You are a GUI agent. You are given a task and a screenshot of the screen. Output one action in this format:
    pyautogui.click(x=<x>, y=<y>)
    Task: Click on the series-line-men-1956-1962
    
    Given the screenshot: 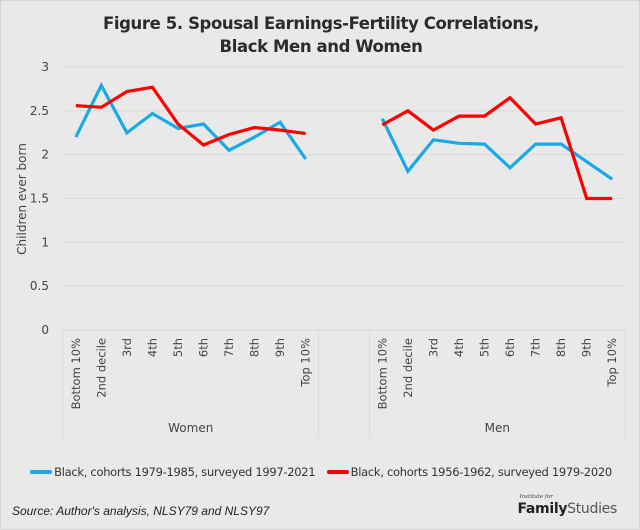 What is the action you would take?
    pyautogui.click(x=497, y=148)
    